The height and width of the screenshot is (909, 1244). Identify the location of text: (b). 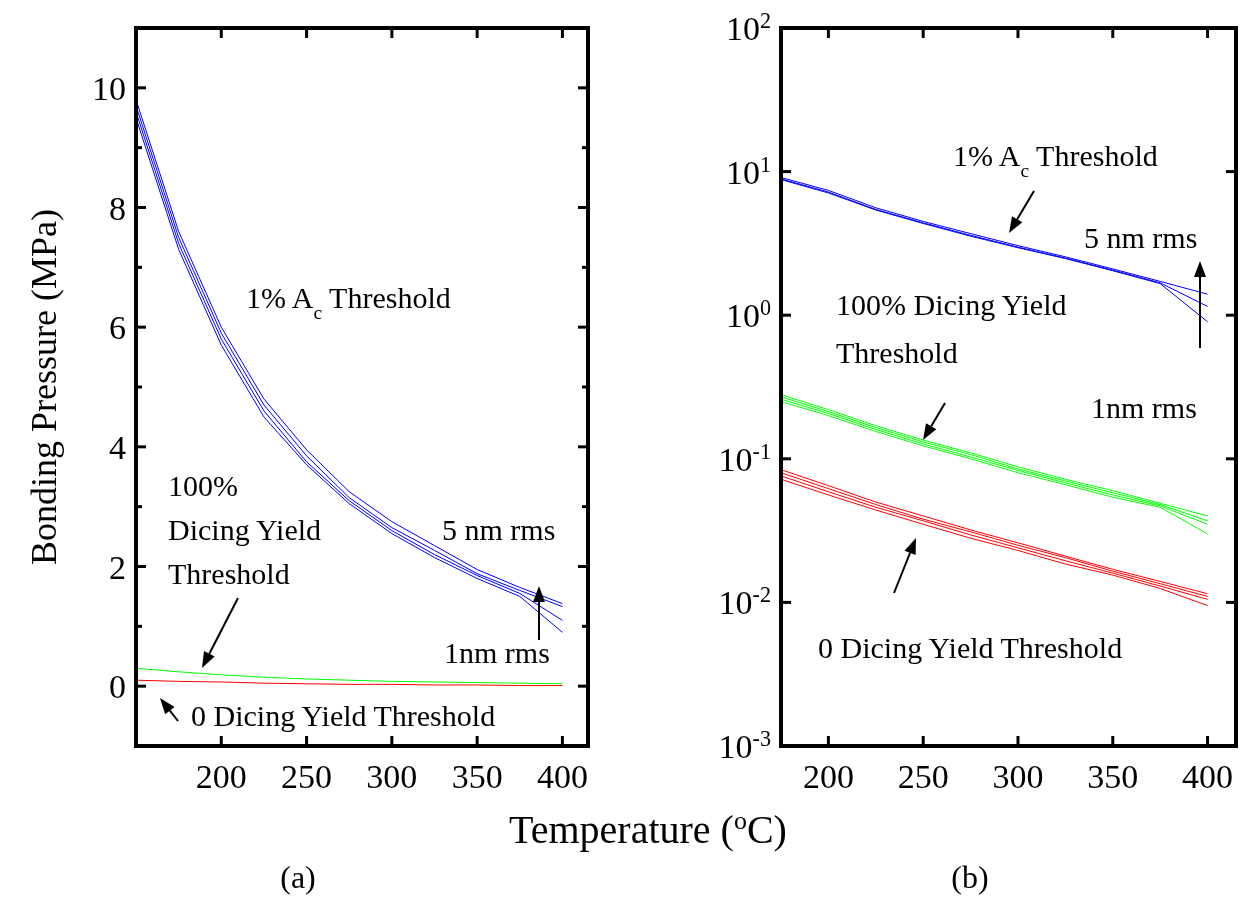
(970, 877).